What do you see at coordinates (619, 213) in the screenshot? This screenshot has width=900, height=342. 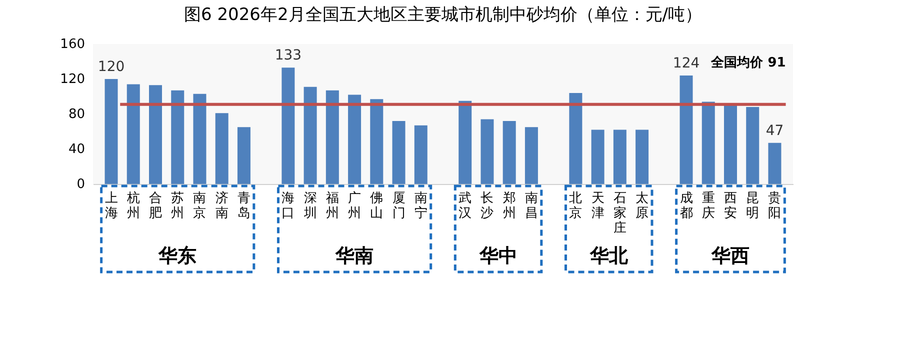 I see `x-tick-label: 石家庄` at bounding box center [619, 213].